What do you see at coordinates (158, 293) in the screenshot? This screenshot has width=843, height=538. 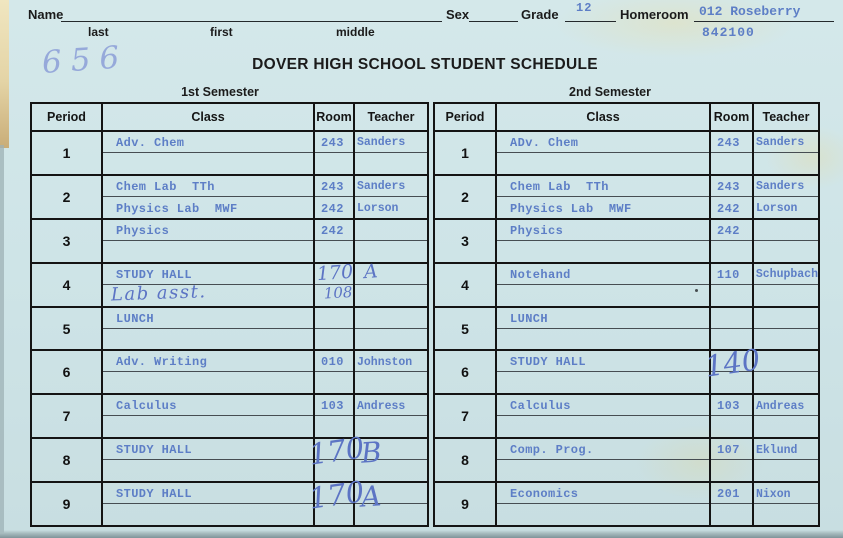 I see `handwritten-class-value: Lab asst.` at bounding box center [158, 293].